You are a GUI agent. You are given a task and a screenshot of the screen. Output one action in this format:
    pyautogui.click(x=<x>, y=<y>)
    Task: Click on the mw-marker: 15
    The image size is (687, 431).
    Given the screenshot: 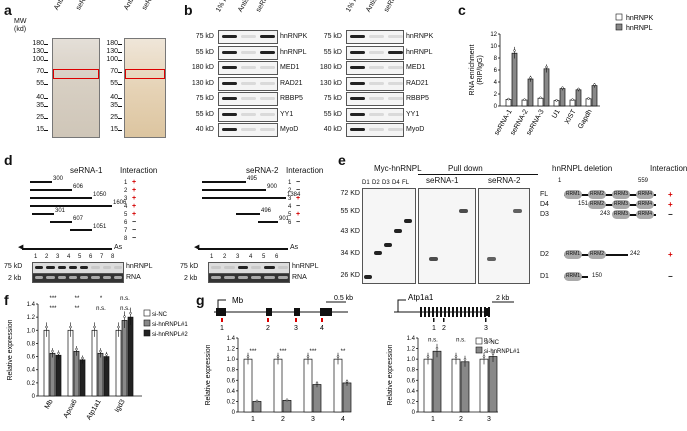 What is the action you would take?
    pyautogui.click(x=114, y=129)
    